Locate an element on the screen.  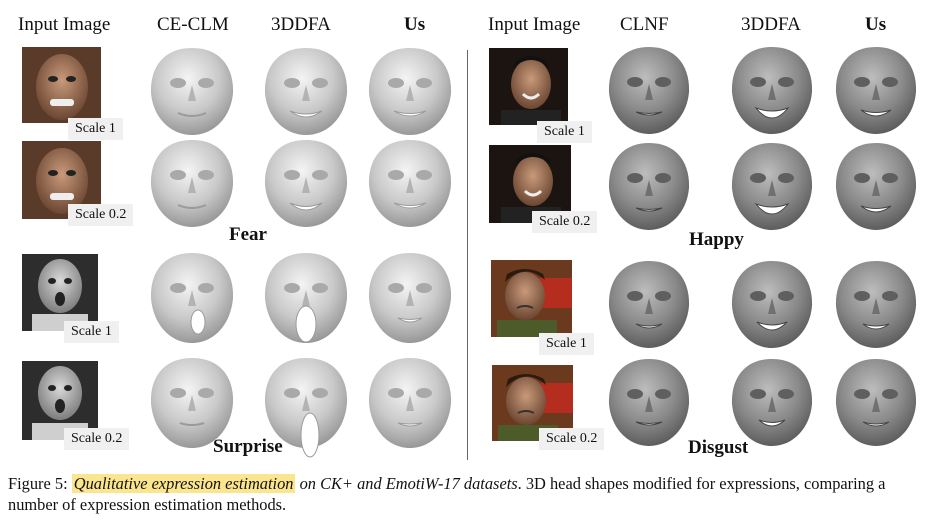
caption-italic: on CK+ and EmotiW-17 datasets is located at coordinates (406, 483).